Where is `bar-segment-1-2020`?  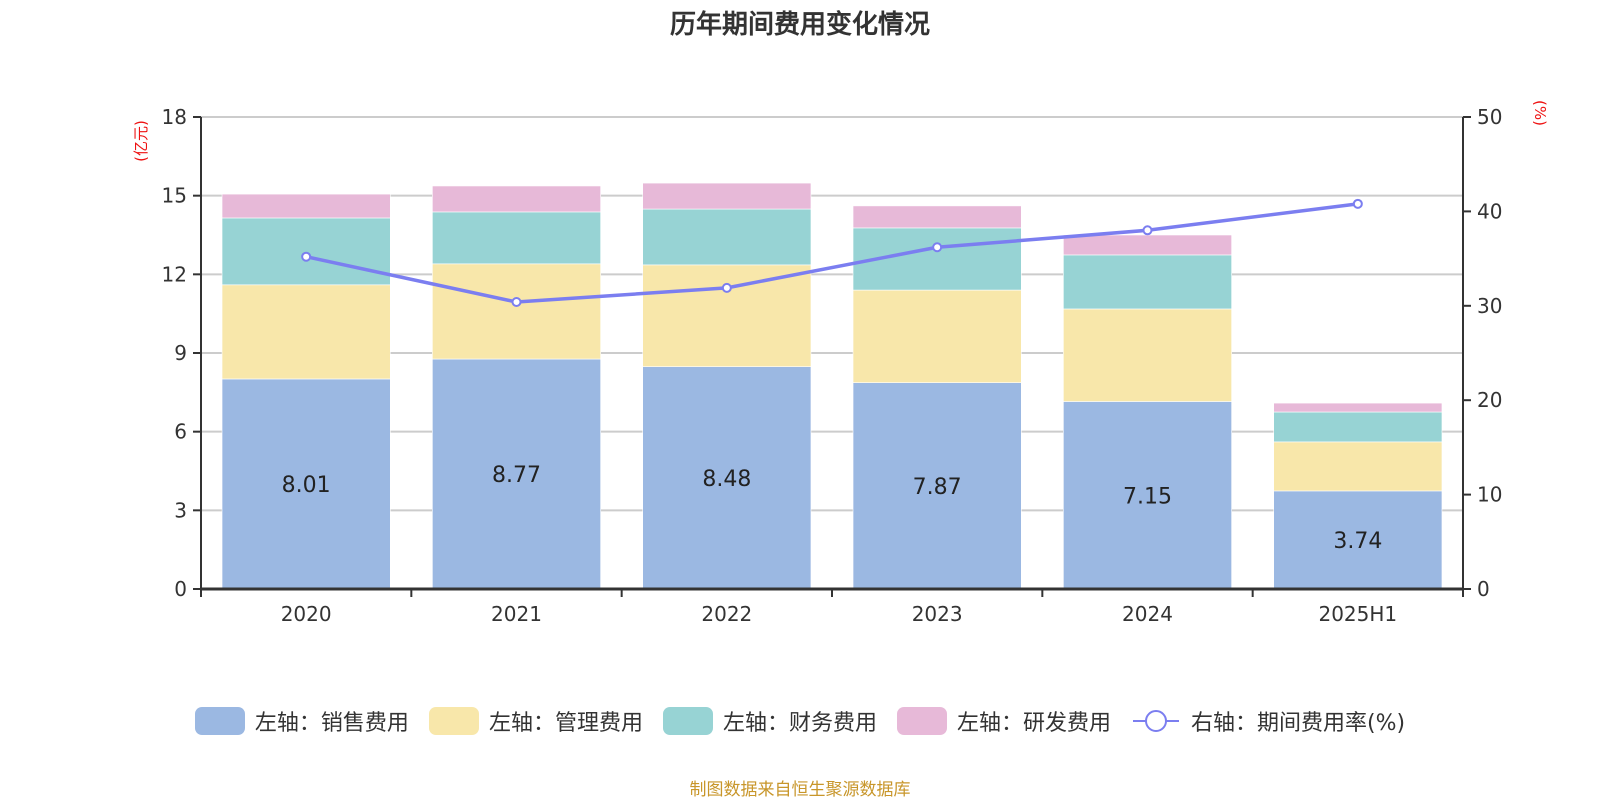 bar-segment-1-2020 is located at coordinates (306, 332).